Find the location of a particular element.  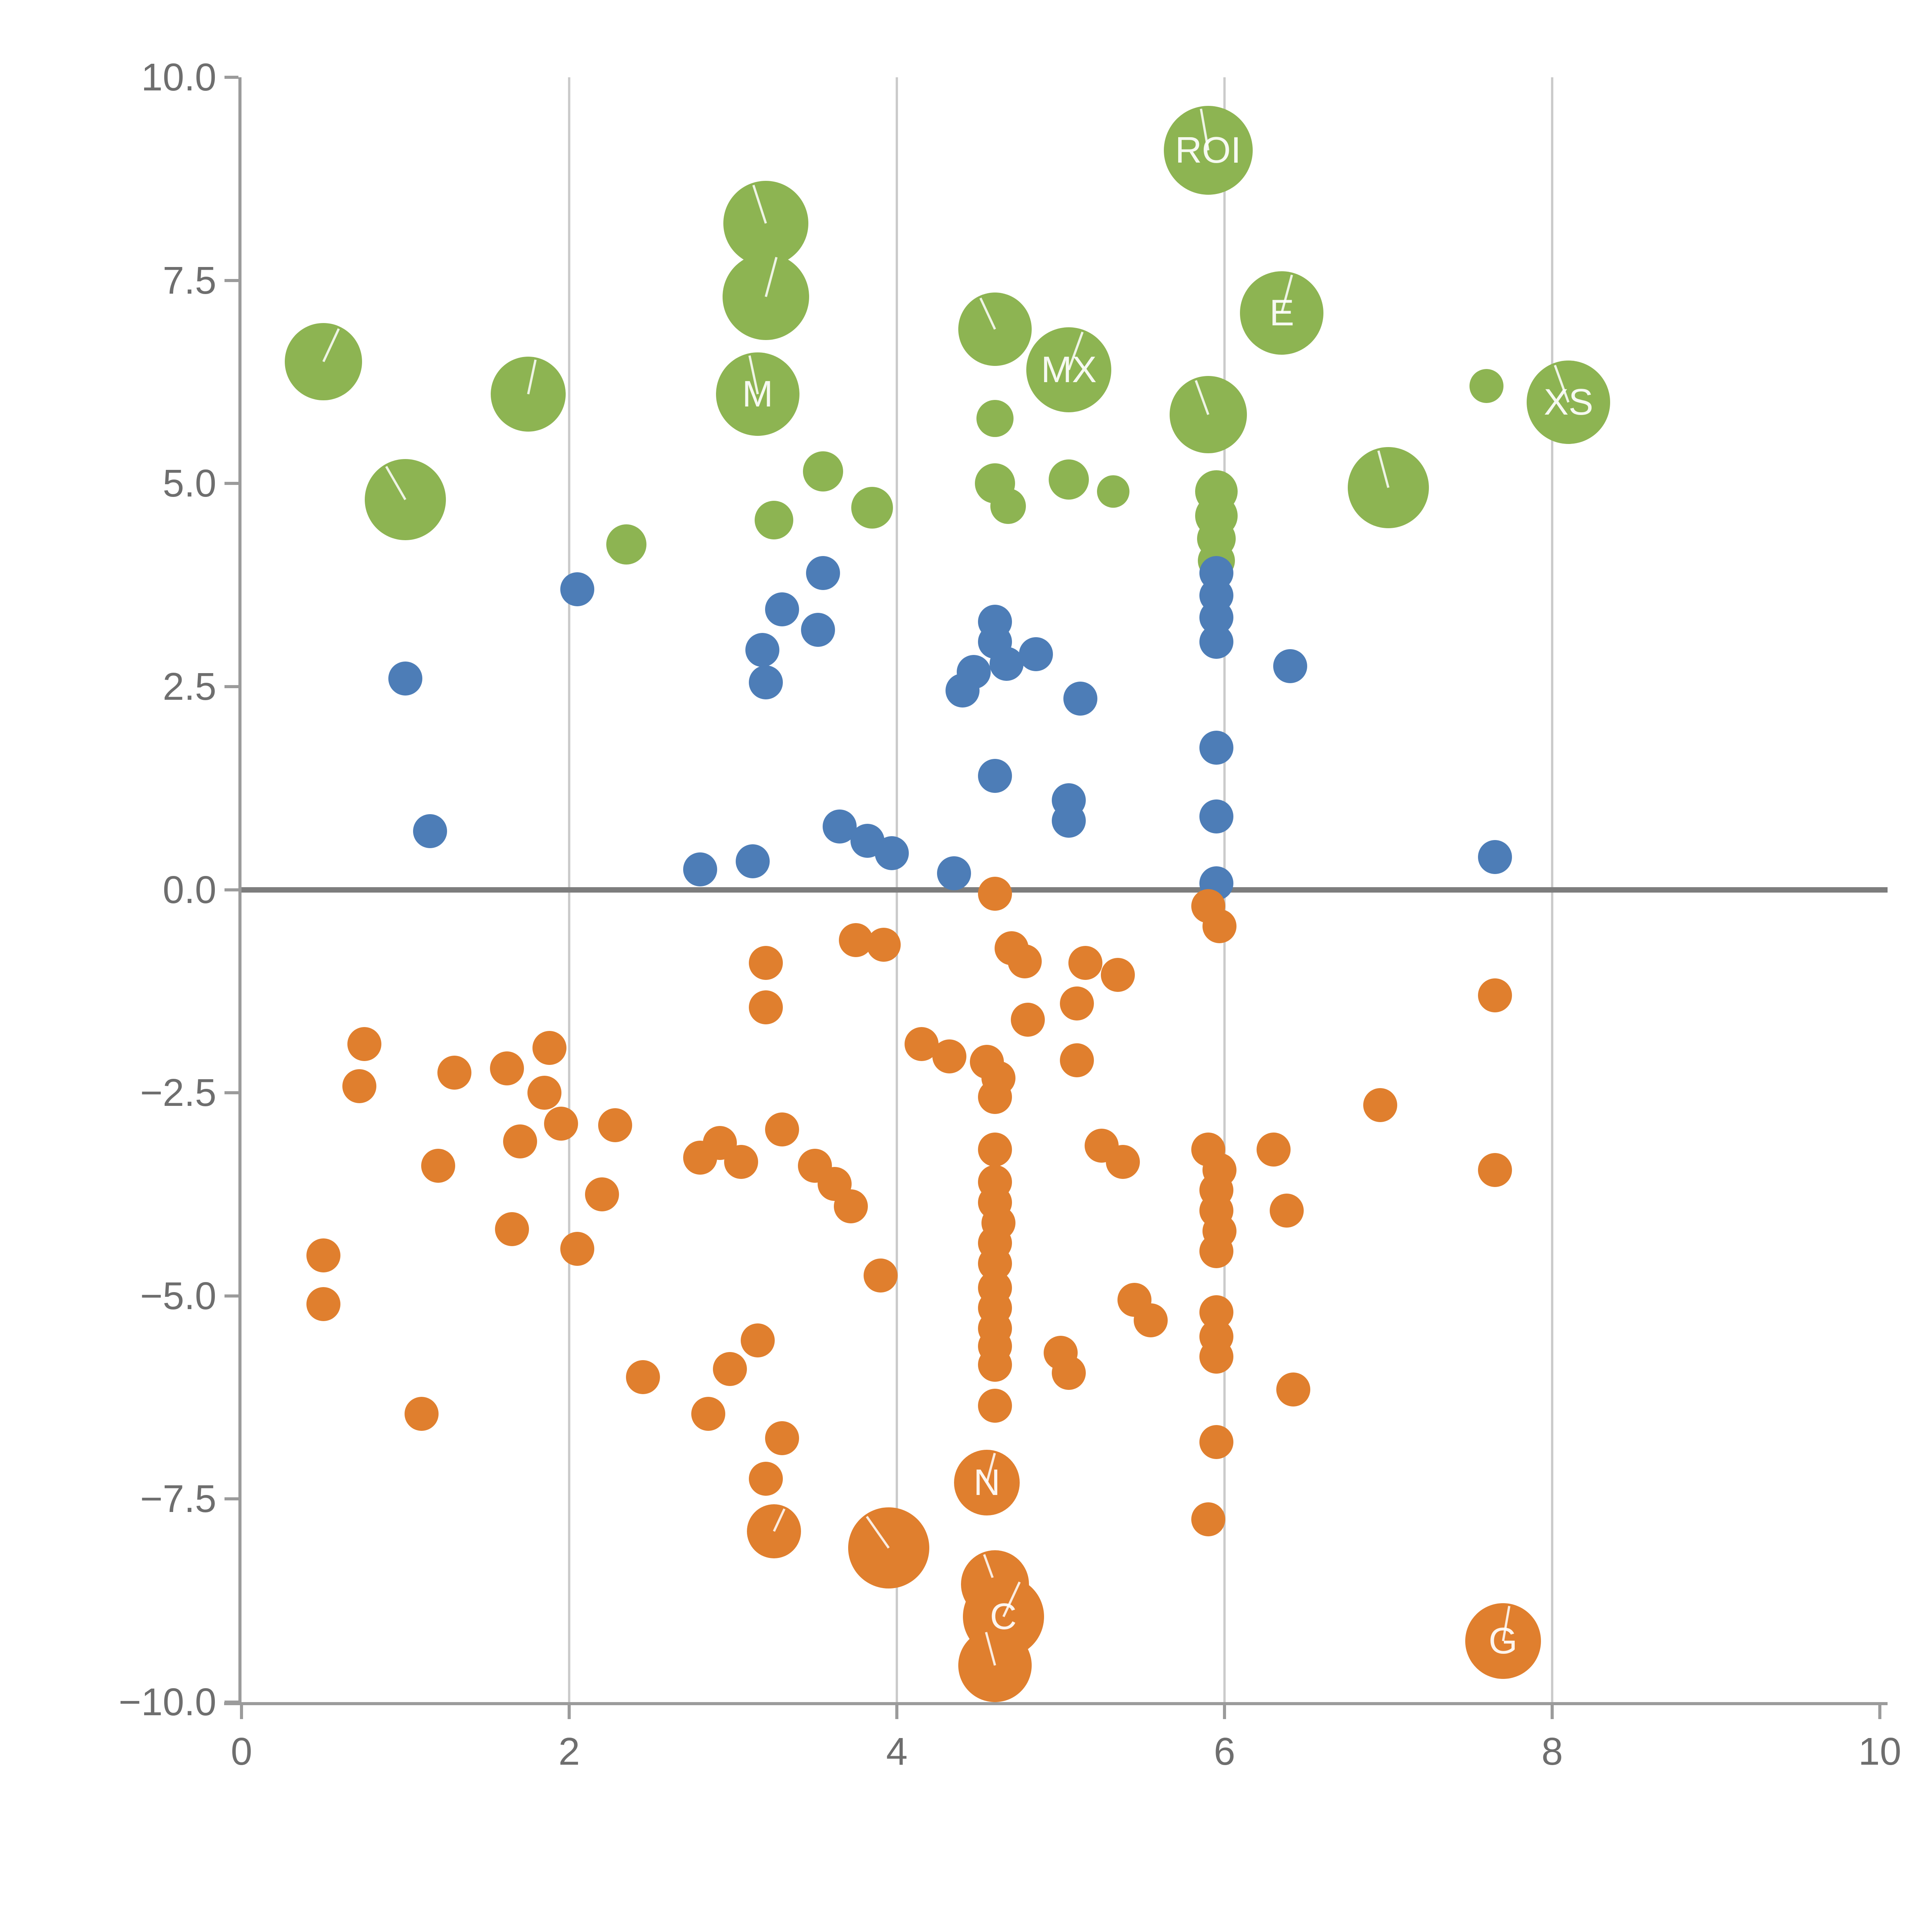

data-point-green: E is located at coordinates (1282, 313).